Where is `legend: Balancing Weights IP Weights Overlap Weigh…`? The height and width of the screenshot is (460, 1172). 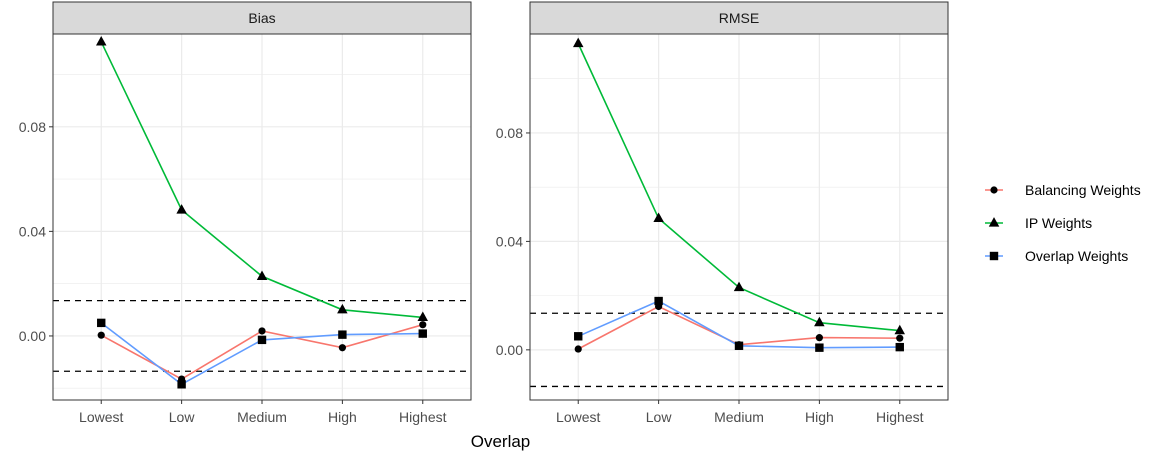 legend: Balancing Weights IP Weights Overlap Weigh… is located at coordinates (1063, 223).